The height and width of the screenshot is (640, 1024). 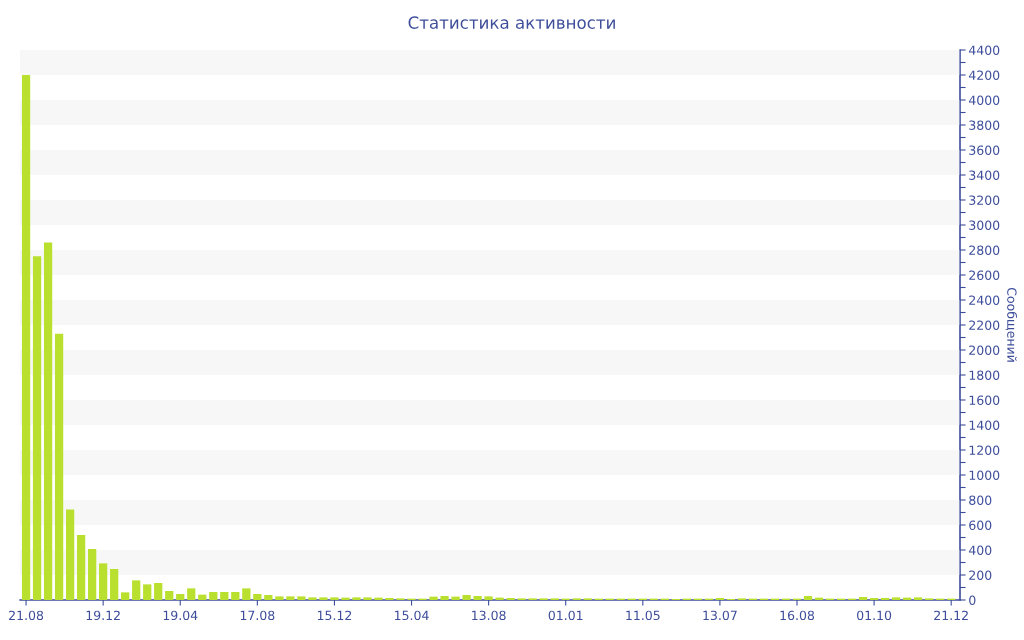 What do you see at coordinates (984, 400) in the screenshot?
I see `y2-tick-label: 1600` at bounding box center [984, 400].